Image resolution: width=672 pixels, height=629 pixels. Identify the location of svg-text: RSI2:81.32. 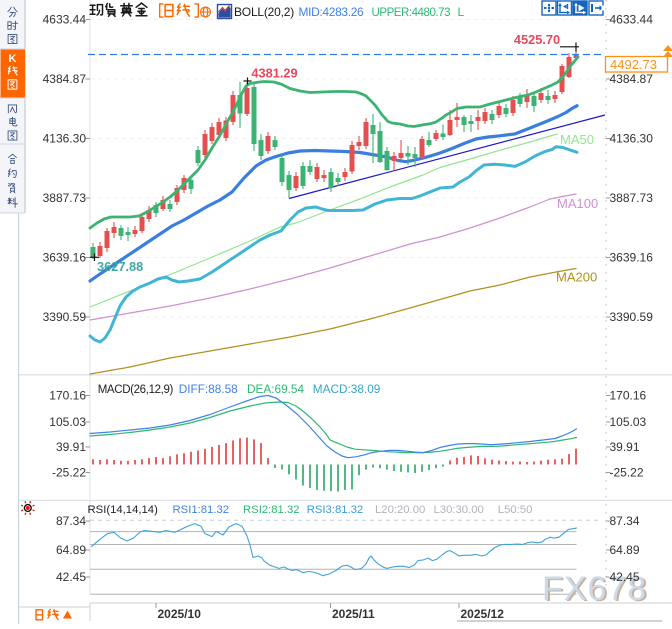
(271, 510).